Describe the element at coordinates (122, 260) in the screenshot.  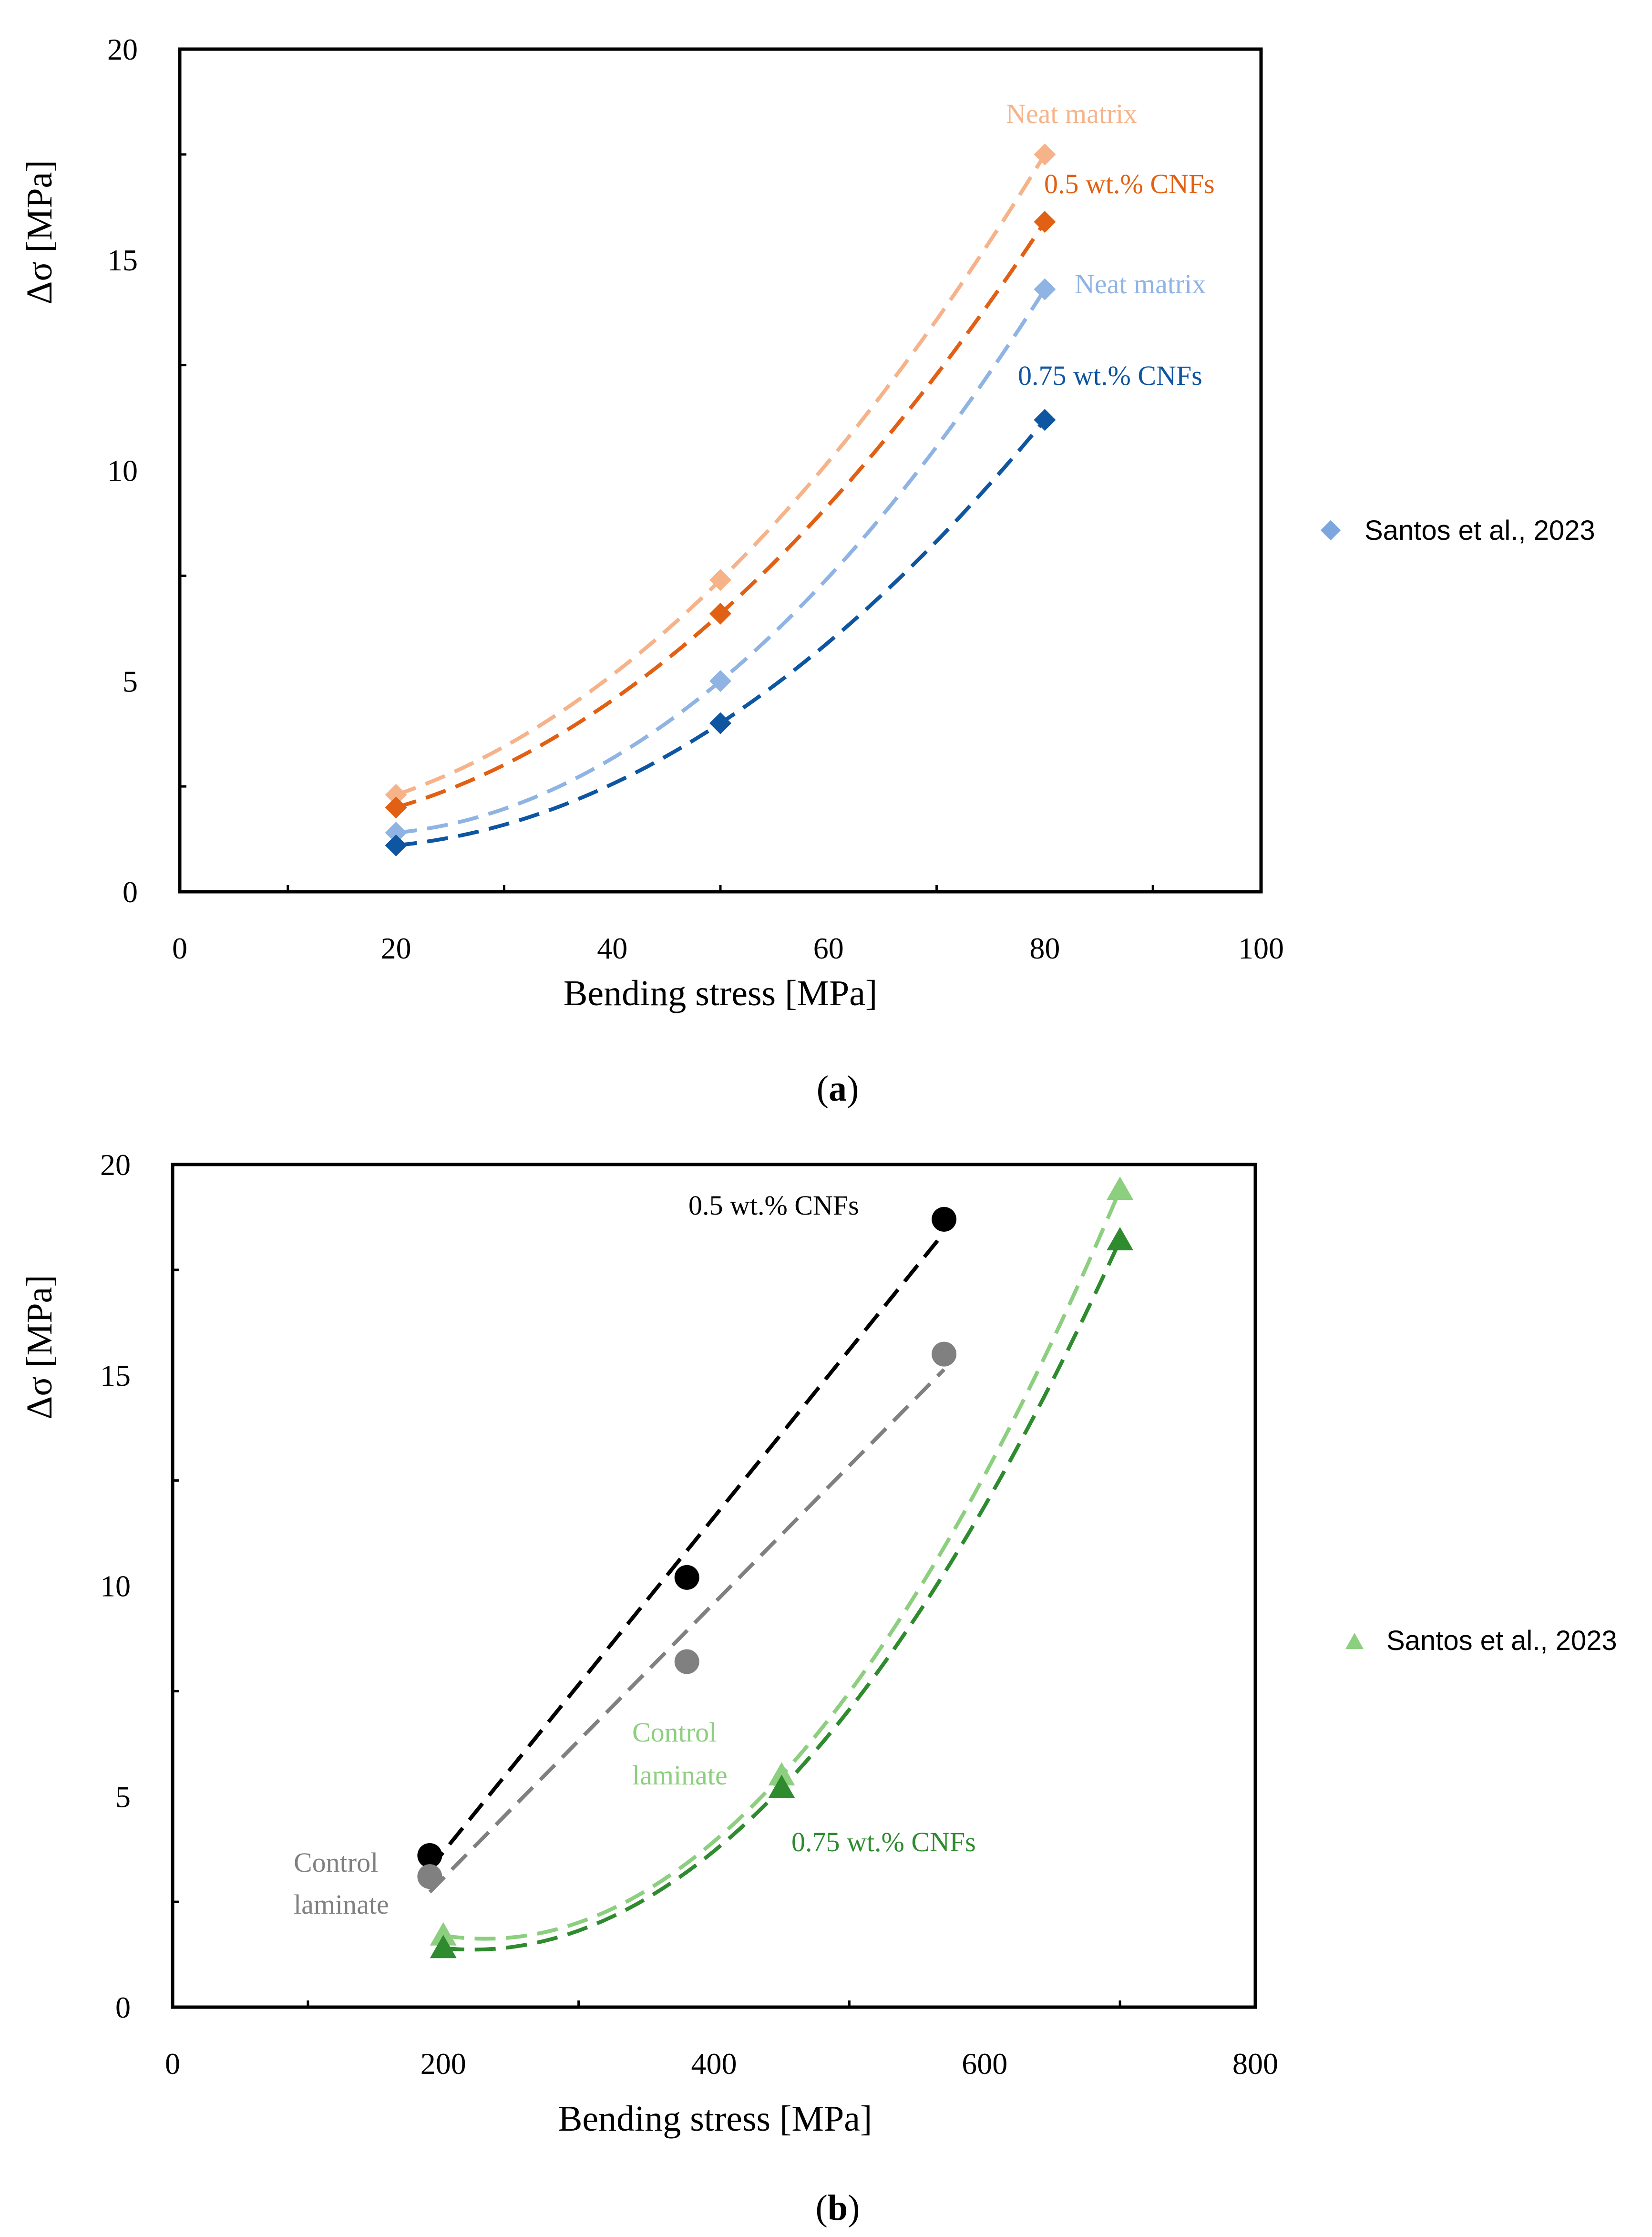
I see `panel-a-y-tick-label: 15` at that location.